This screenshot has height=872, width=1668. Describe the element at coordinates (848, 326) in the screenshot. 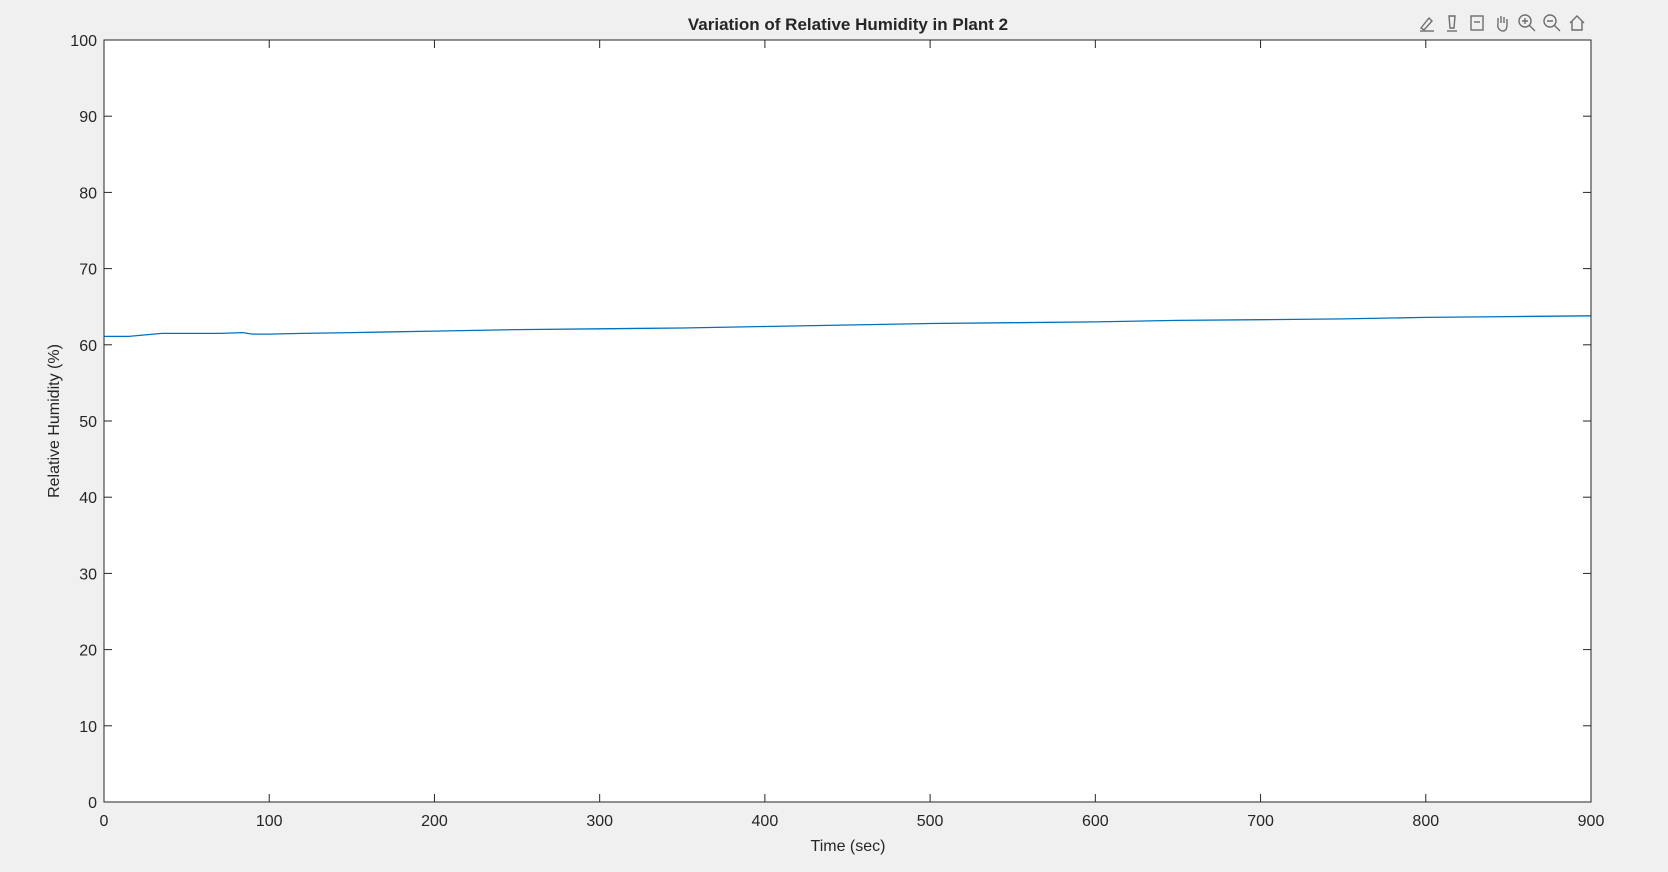

I see `series-line` at that location.